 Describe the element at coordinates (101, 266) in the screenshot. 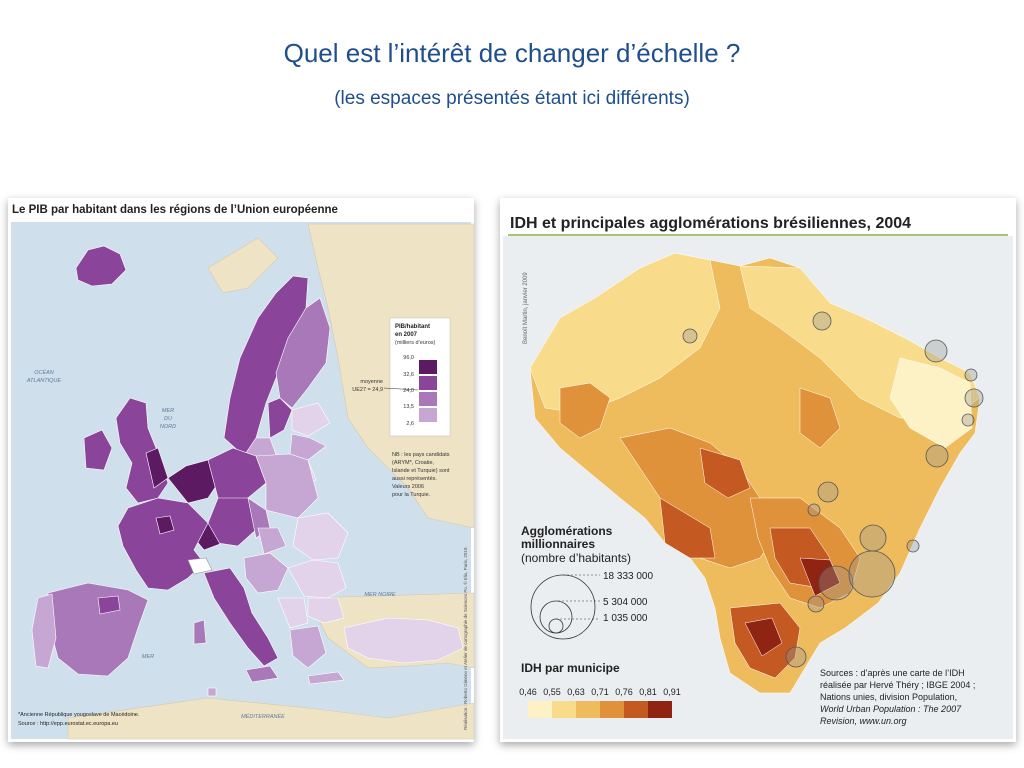

I see `region-iceland` at that location.